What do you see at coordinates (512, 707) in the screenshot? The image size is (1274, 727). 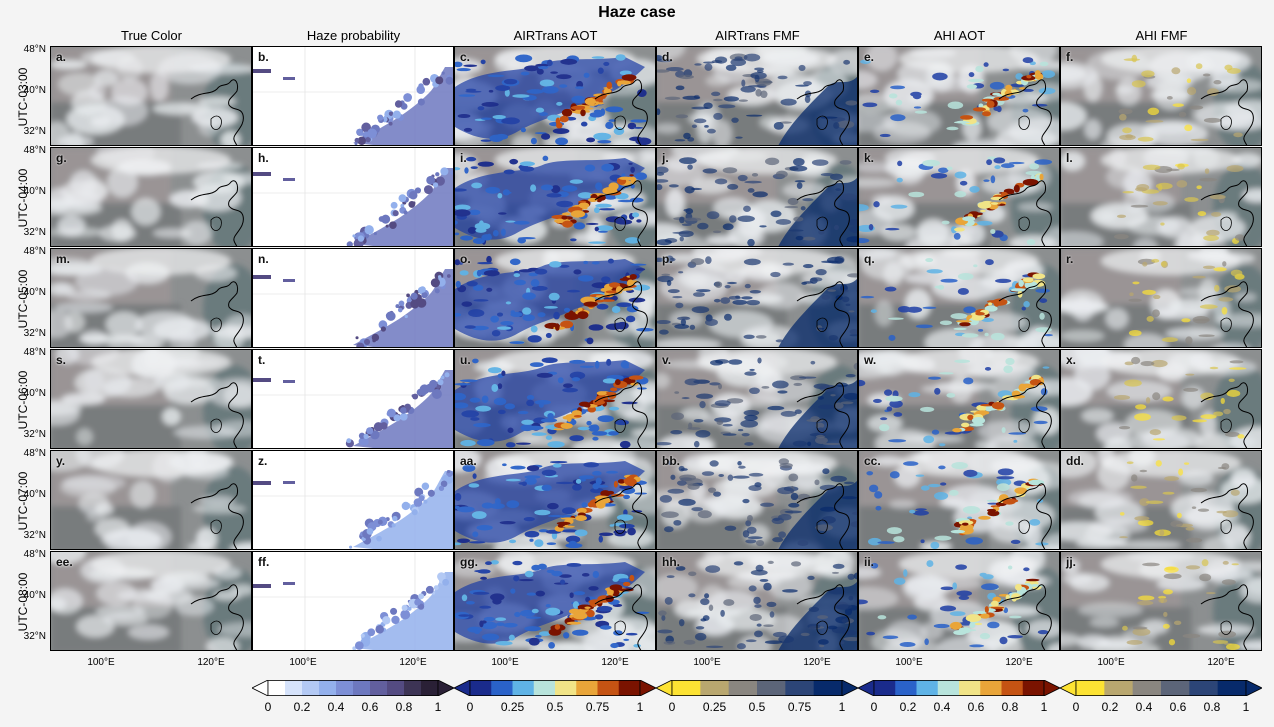 I see `colorbar-tick-label: 0.25` at bounding box center [512, 707].